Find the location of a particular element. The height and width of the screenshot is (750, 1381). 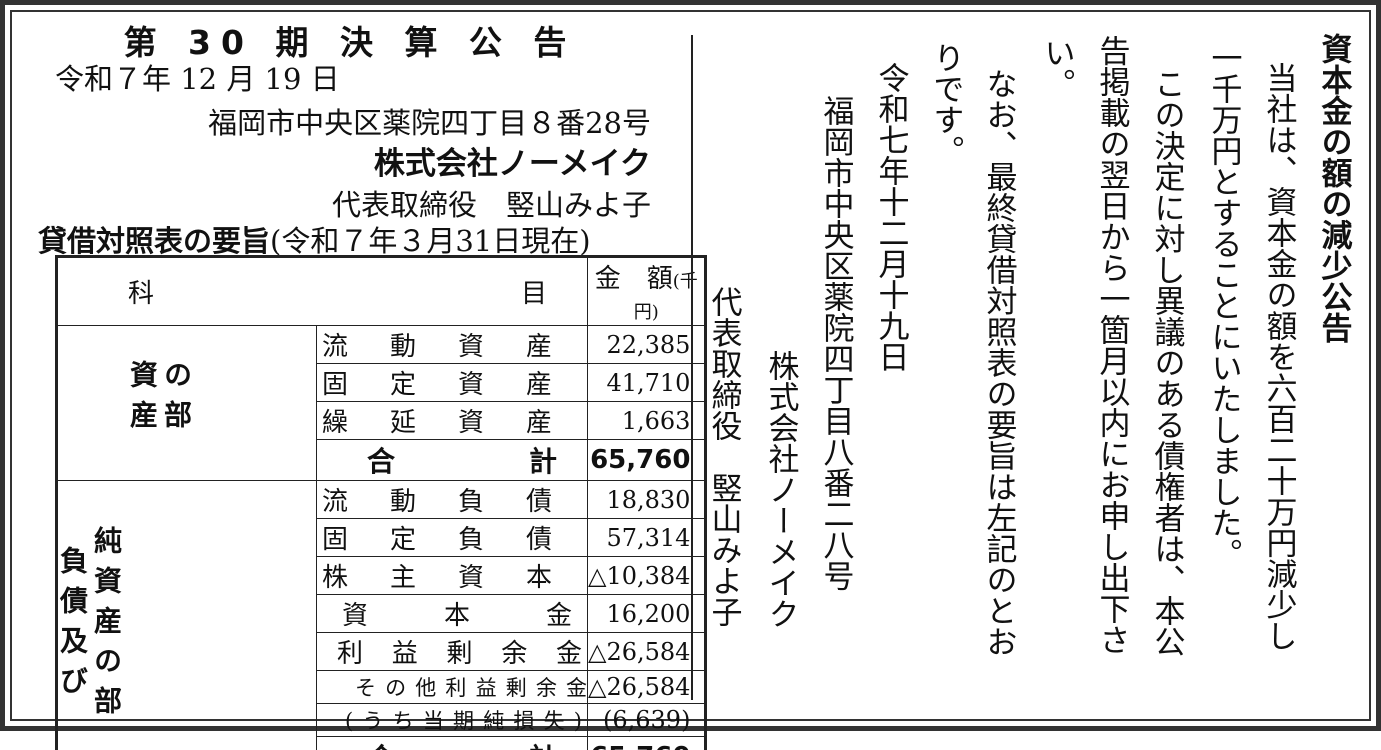

item-cell: 繰延資産 is located at coordinates (452, 421).